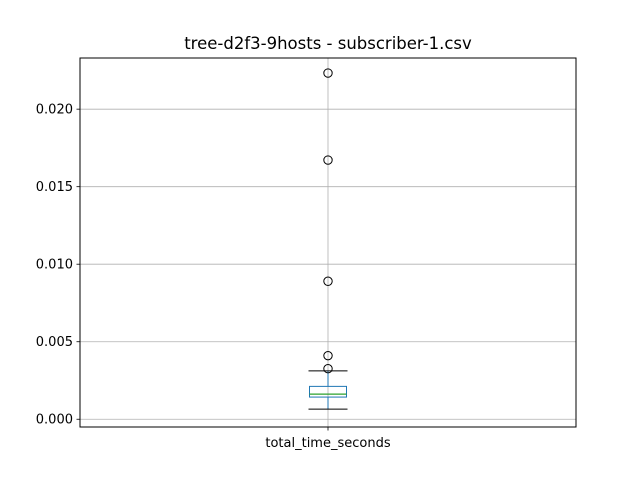 The height and width of the screenshot is (480, 640). I want to click on x-axis: total_time_seconds, so click(328, 439).